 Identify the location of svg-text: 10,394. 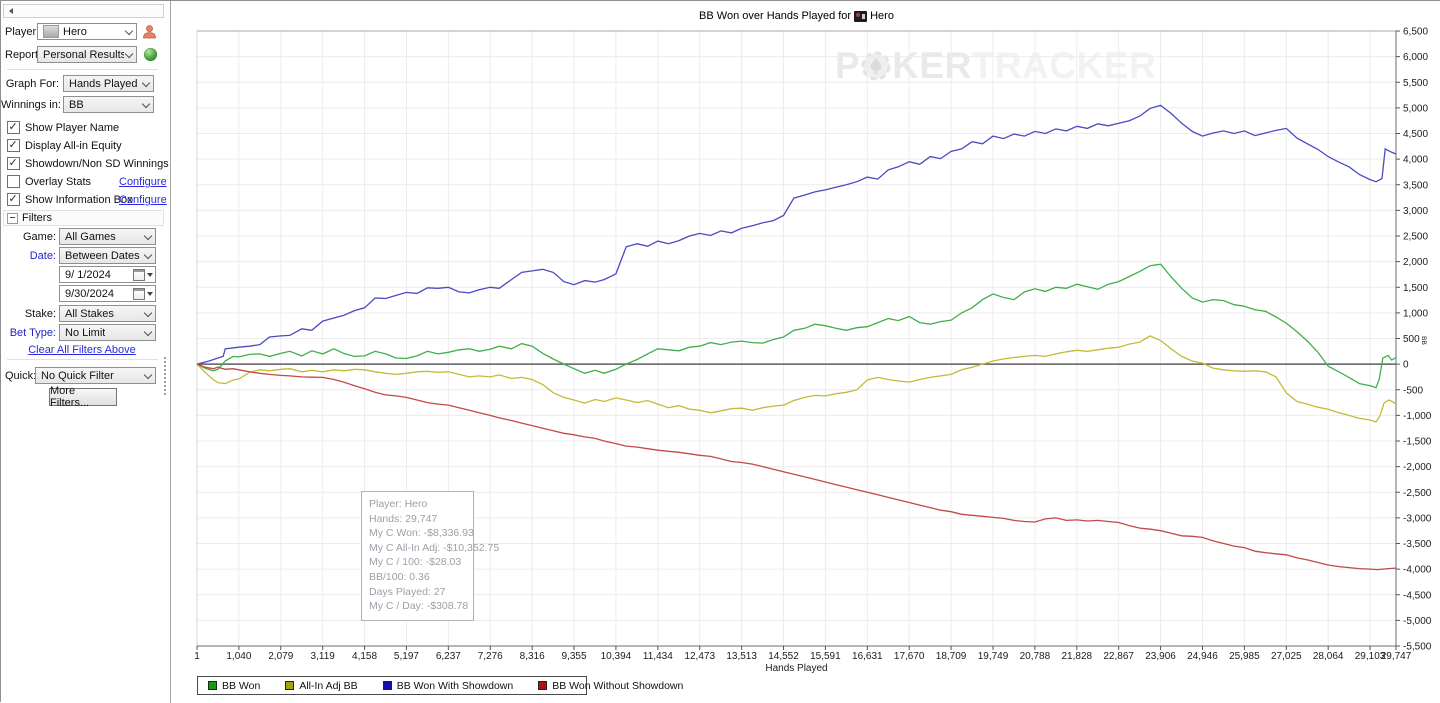
(616, 656).